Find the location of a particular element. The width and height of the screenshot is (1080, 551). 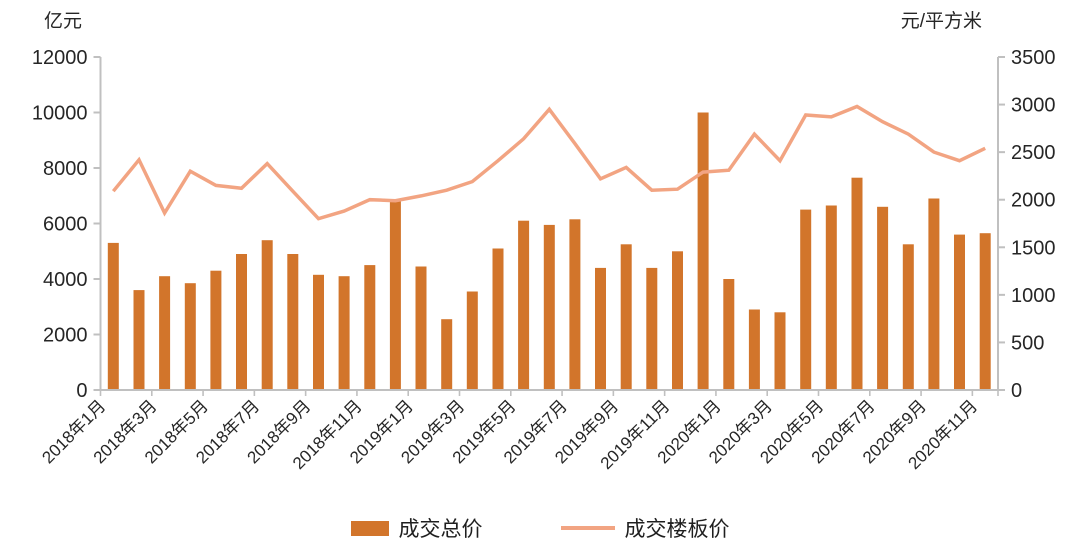

legend: 成交总价 成交楼板价 is located at coordinates (540, 528).